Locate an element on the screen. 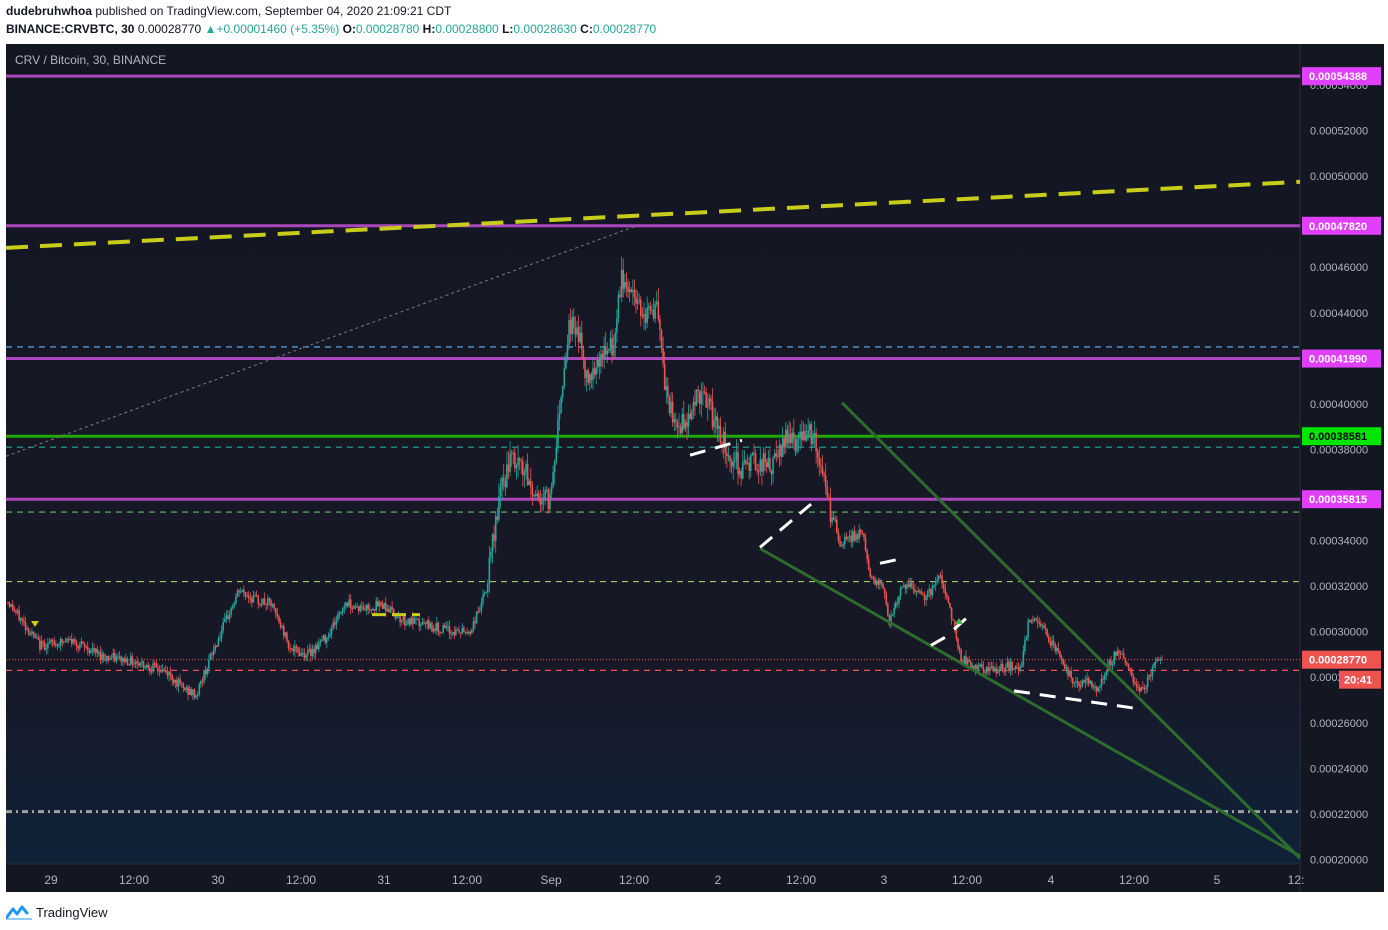 The image size is (1388, 930). time-tick-label: 3 is located at coordinates (884, 880).